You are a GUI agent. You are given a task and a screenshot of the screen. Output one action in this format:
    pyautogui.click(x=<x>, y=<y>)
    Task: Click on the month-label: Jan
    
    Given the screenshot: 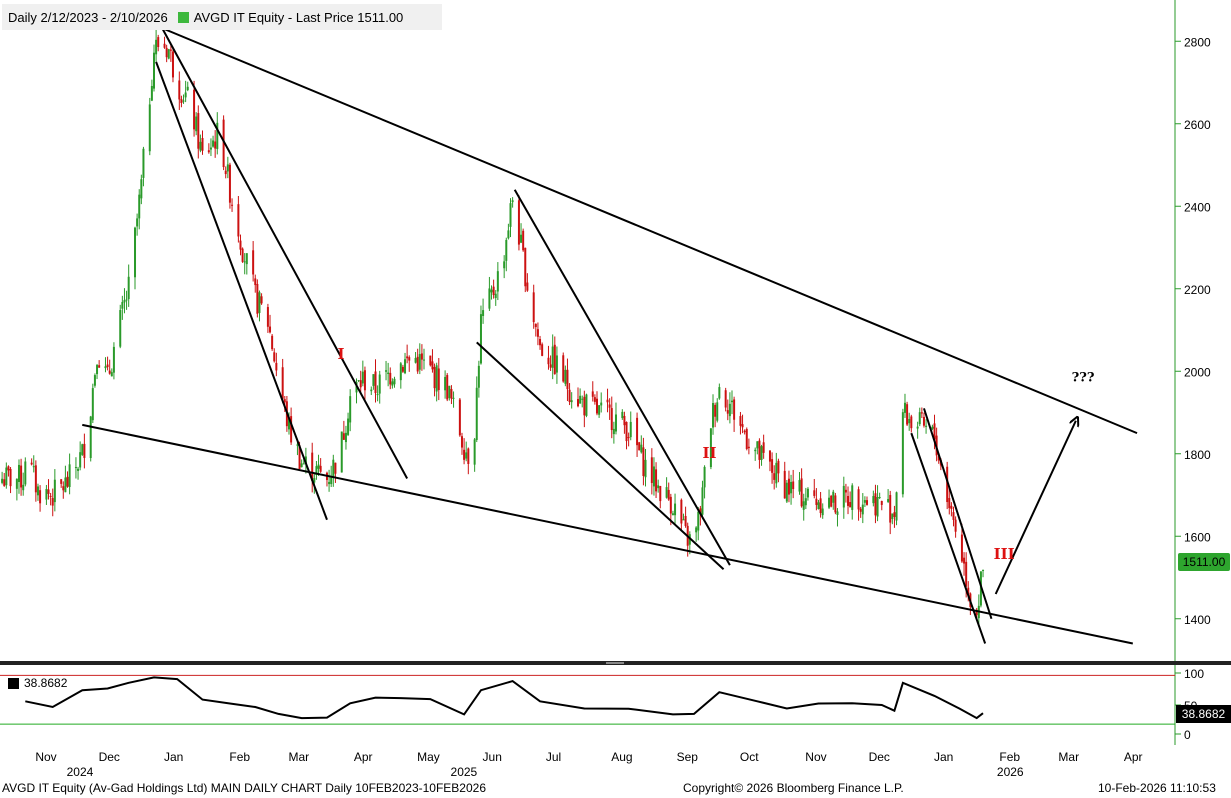 What is the action you would take?
    pyautogui.click(x=173, y=757)
    